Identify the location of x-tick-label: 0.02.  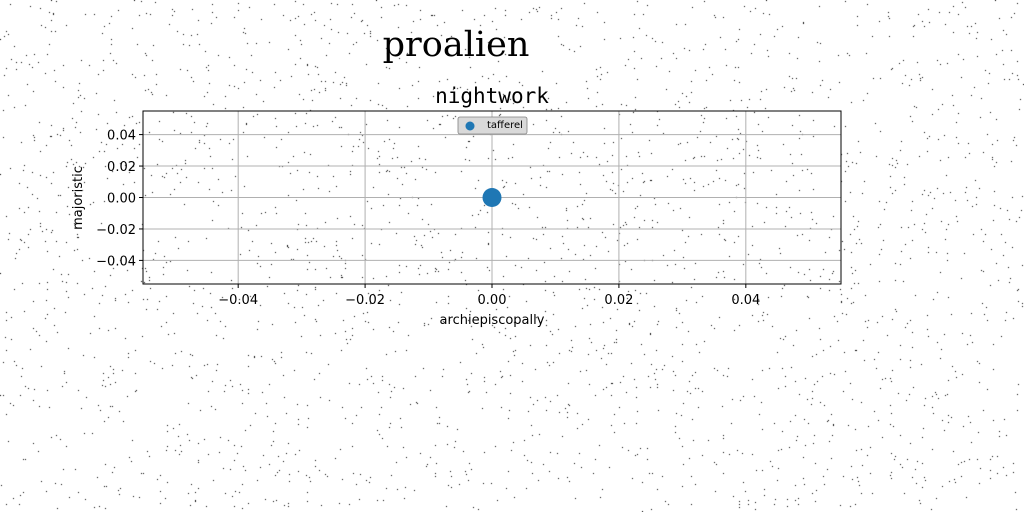
(618, 300).